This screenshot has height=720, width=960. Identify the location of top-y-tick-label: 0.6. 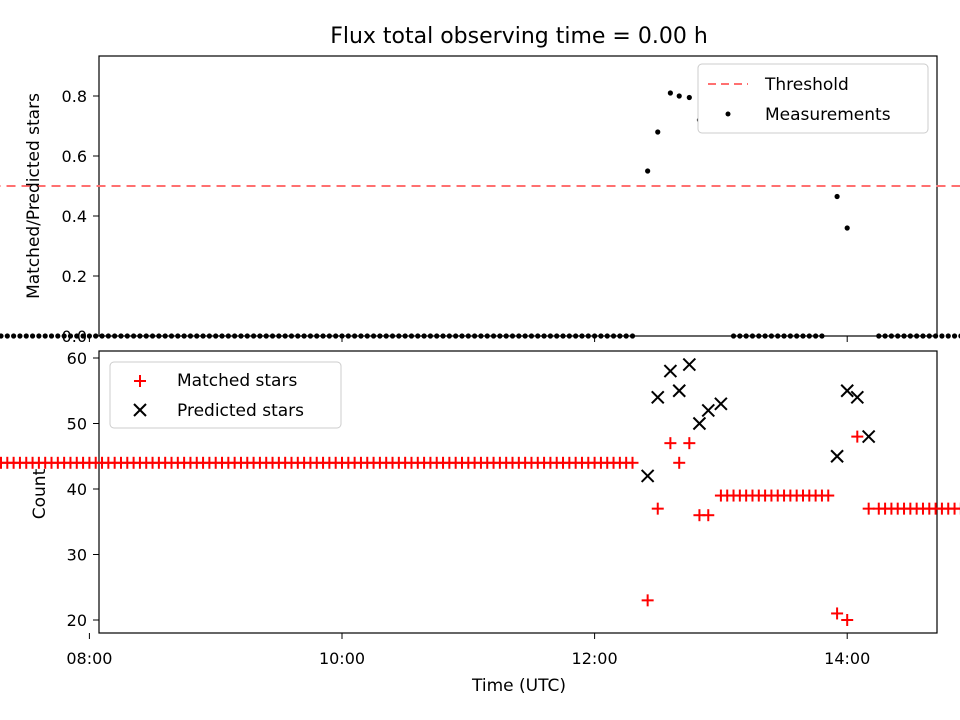
(74, 156).